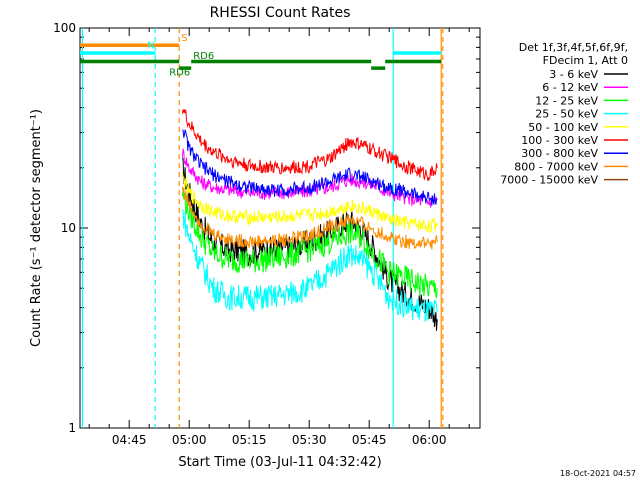 This screenshot has height=480, width=640. What do you see at coordinates (549, 180) in the screenshot?
I see `legend-entry-label: 7000 - 15000 keV` at bounding box center [549, 180].